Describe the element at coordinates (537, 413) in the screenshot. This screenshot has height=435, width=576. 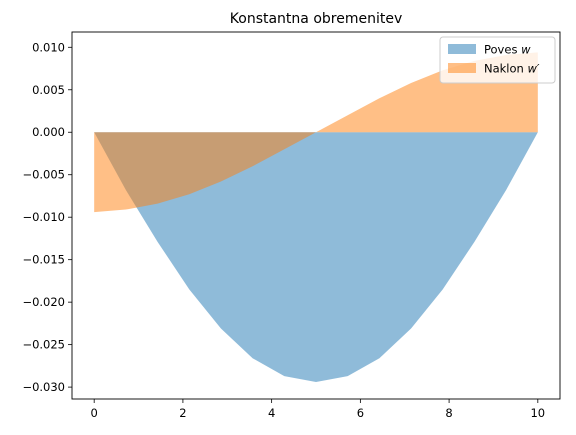
I see `x-tick-label: 10` at that location.